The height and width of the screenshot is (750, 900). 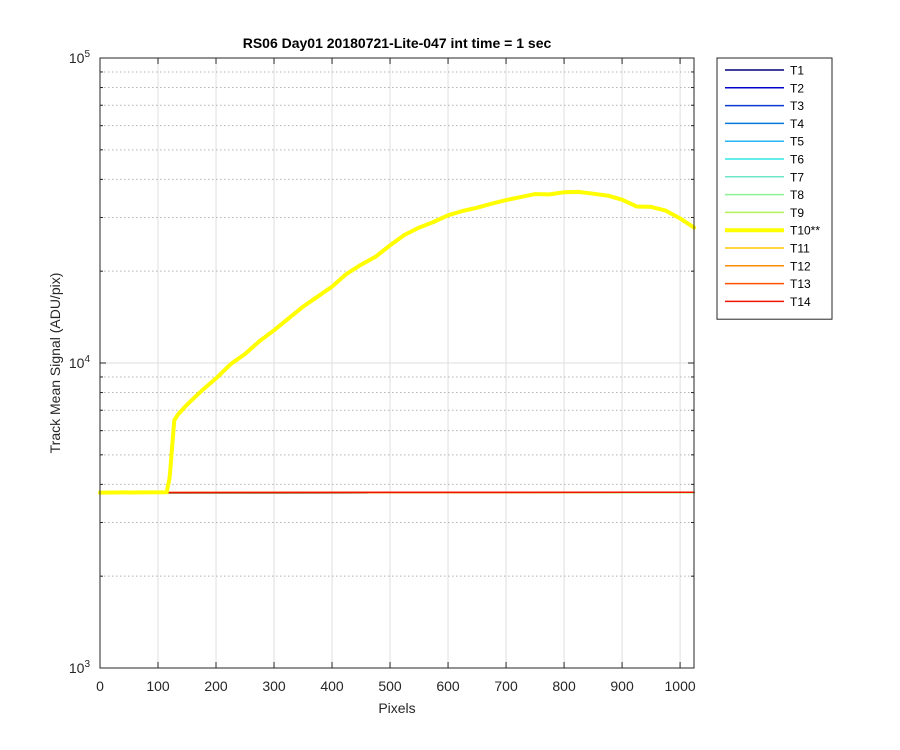 I want to click on x-tick-label: 400, so click(x=332, y=686).